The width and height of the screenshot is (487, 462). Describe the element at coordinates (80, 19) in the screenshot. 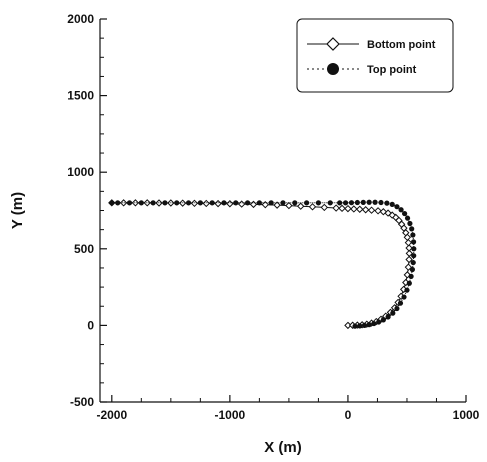

I see `y-tick-label: 2000` at that location.